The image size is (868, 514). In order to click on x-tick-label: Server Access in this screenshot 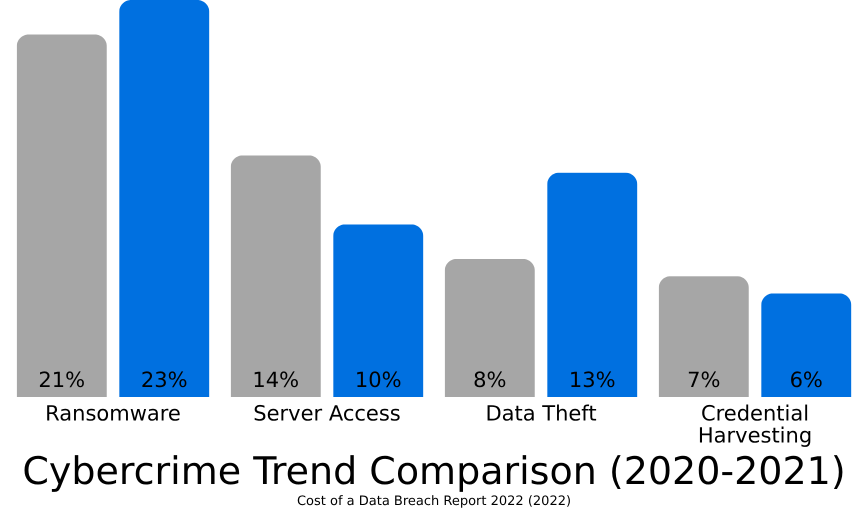, I will do `click(327, 414)`.